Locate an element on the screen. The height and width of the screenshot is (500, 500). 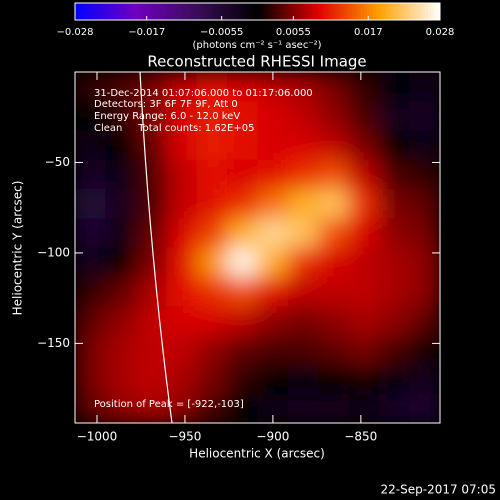
colorbar-tick-label: −0.0055 is located at coordinates (221, 32).